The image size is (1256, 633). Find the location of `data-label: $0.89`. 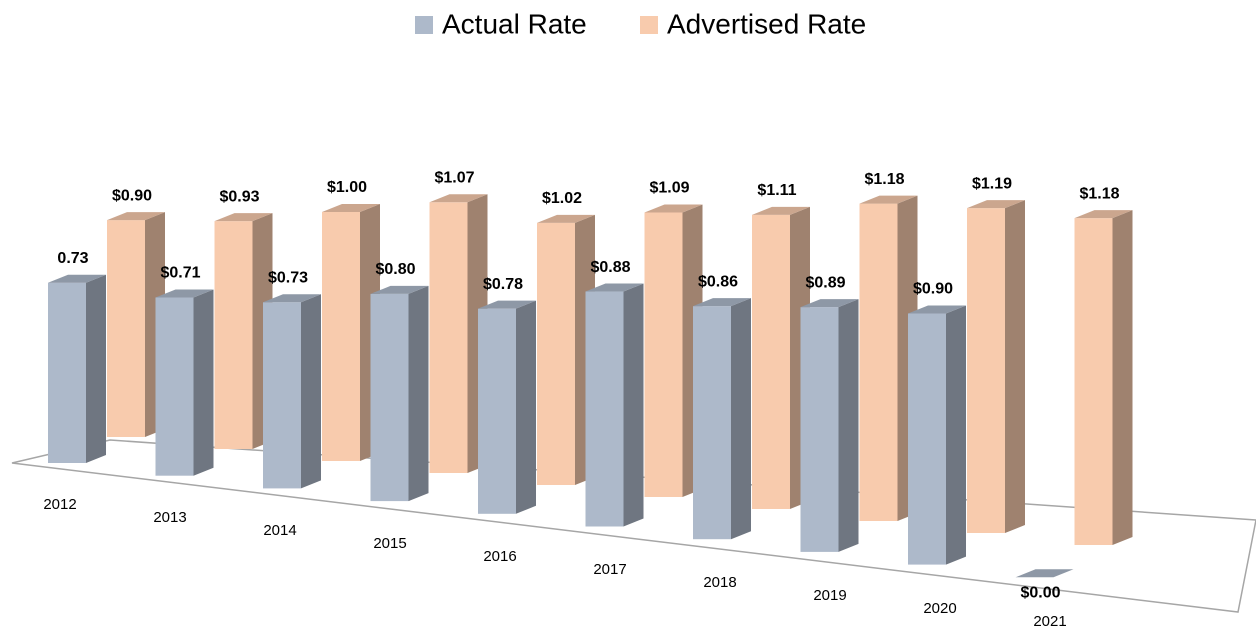

data-label: $0.89 is located at coordinates (825, 282).